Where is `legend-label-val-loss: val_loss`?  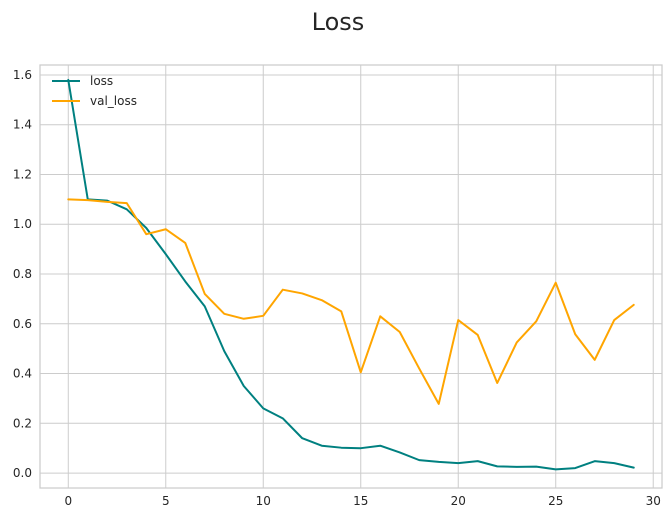 legend-label-val-loss: val_loss is located at coordinates (113, 101).